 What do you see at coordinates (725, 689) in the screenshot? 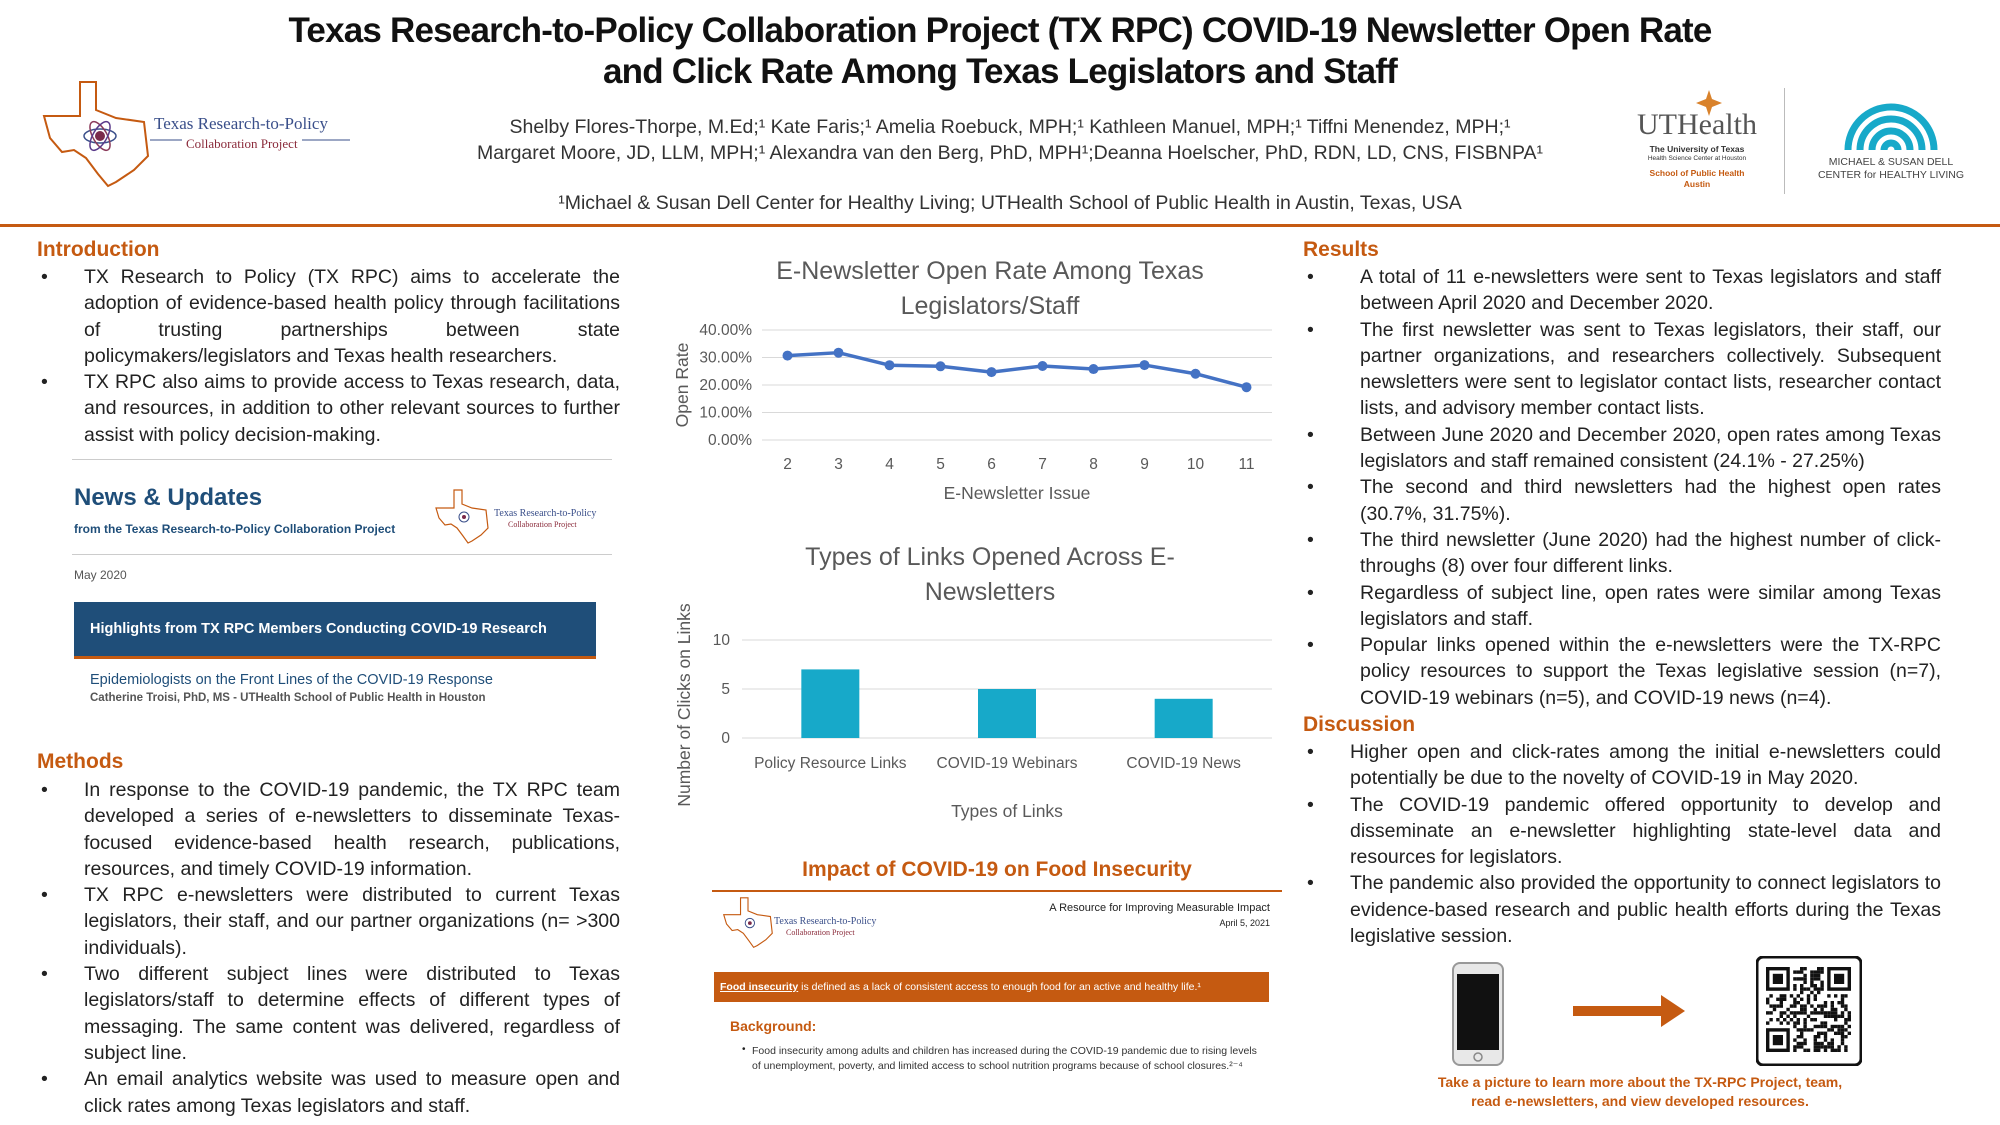
I see `y-tick-label: 5` at bounding box center [725, 689].